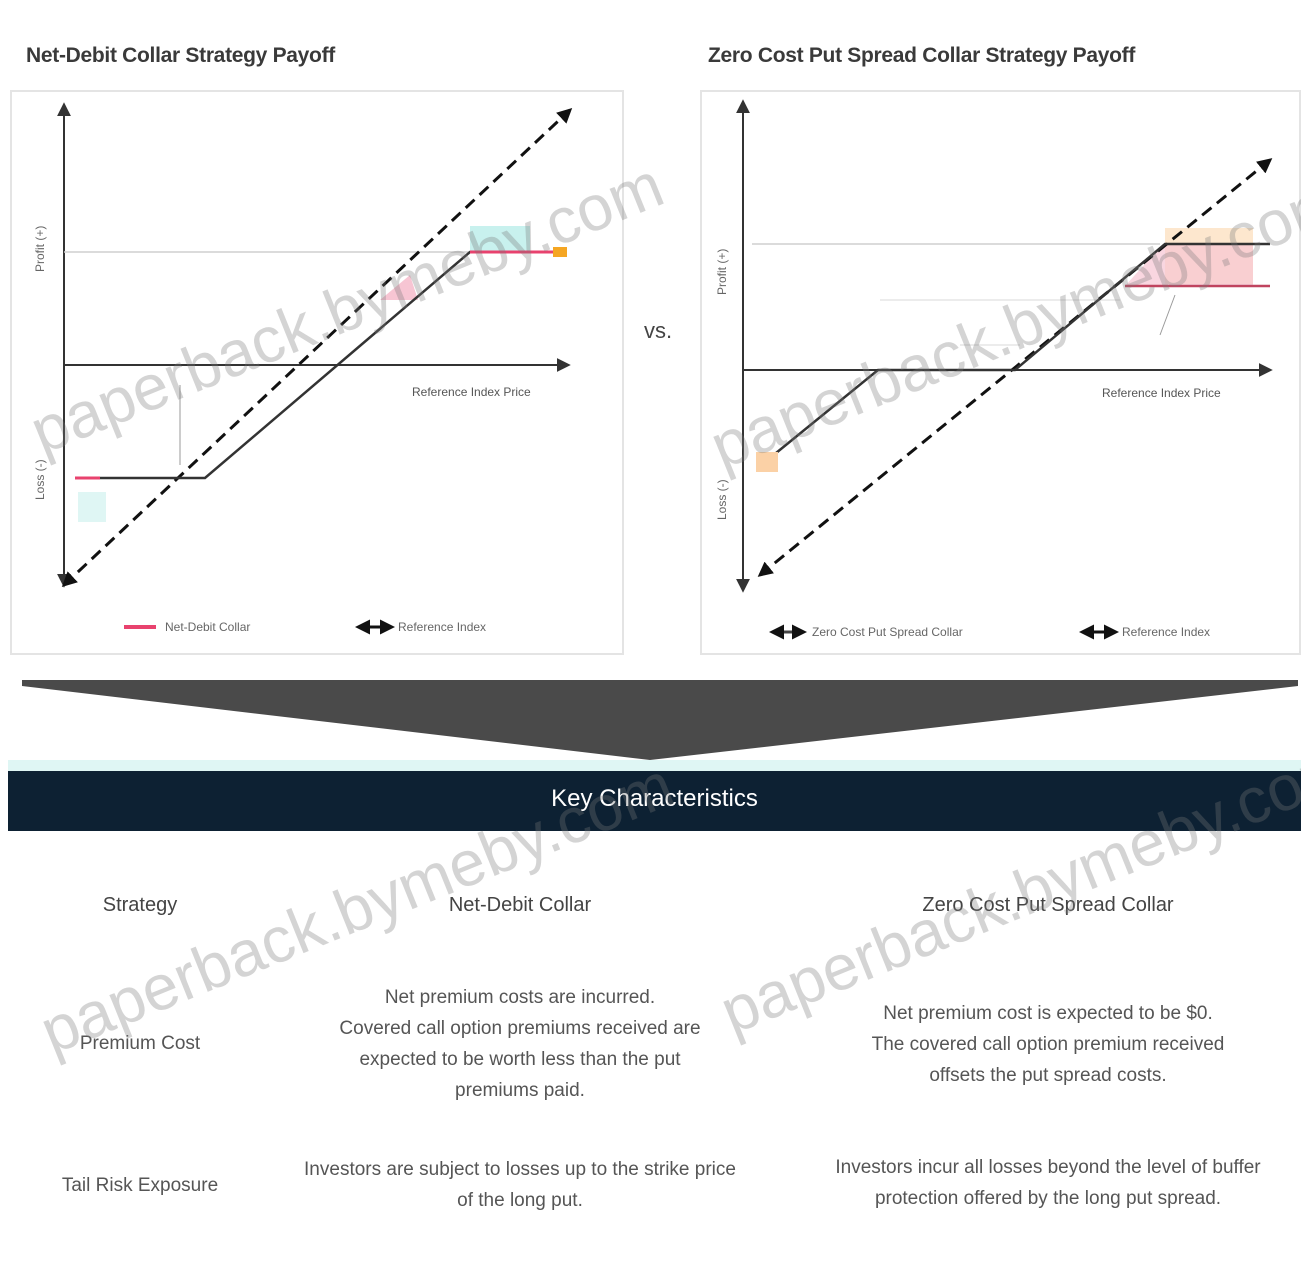 The width and height of the screenshot is (1301, 1283). Describe the element at coordinates (1017, 352) in the screenshot. I see `right-collar-payoff-line` at that location.